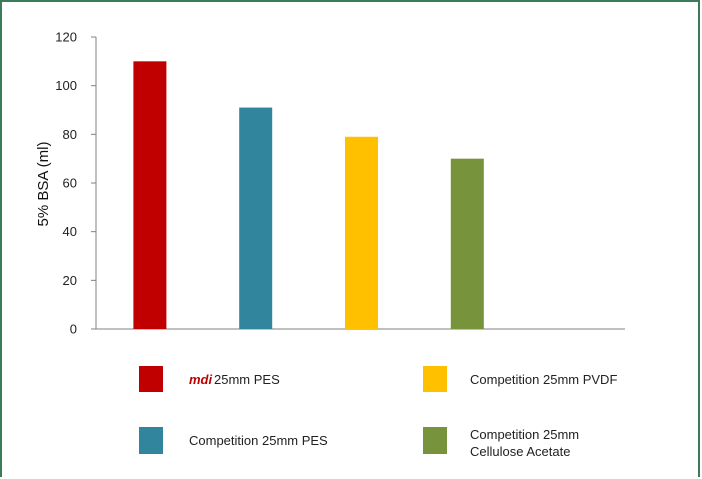  What do you see at coordinates (247, 379) in the screenshot?
I see `legend-label-1: 25mm PES` at bounding box center [247, 379].